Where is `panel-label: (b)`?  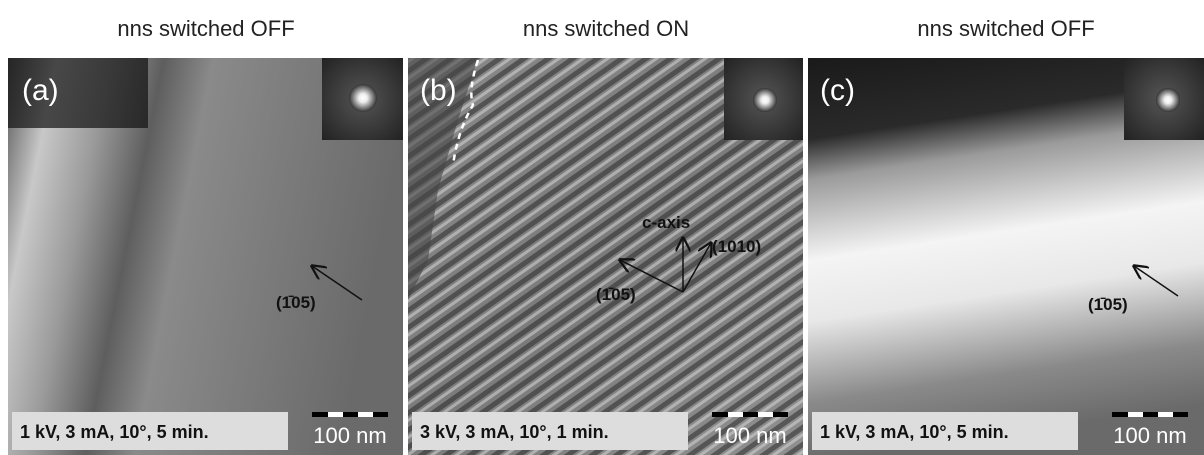
panel-label: (b) is located at coordinates (438, 90).